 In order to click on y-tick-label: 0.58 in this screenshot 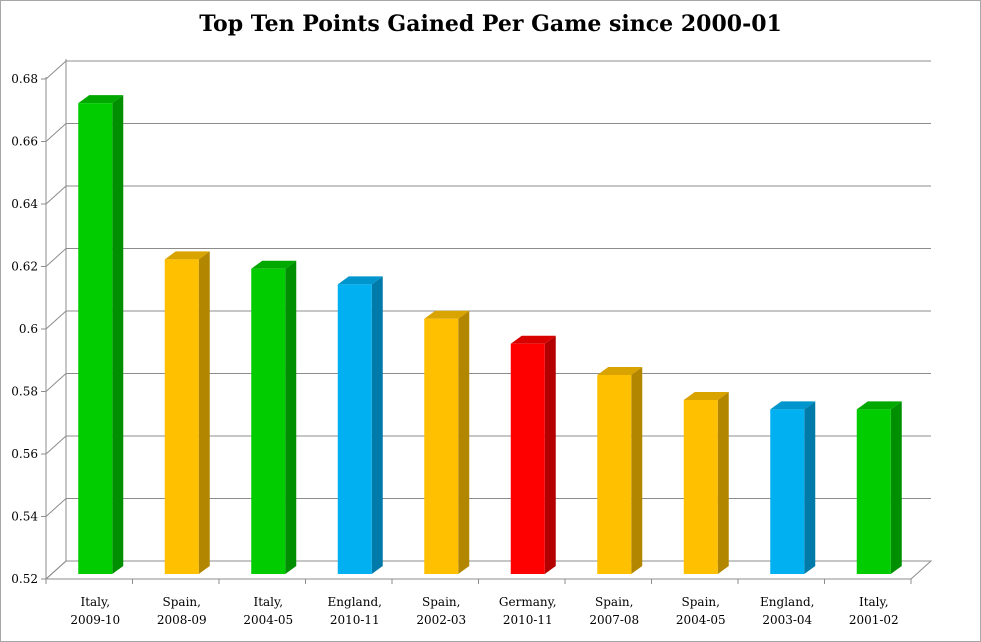, I will do `click(24, 392)`.